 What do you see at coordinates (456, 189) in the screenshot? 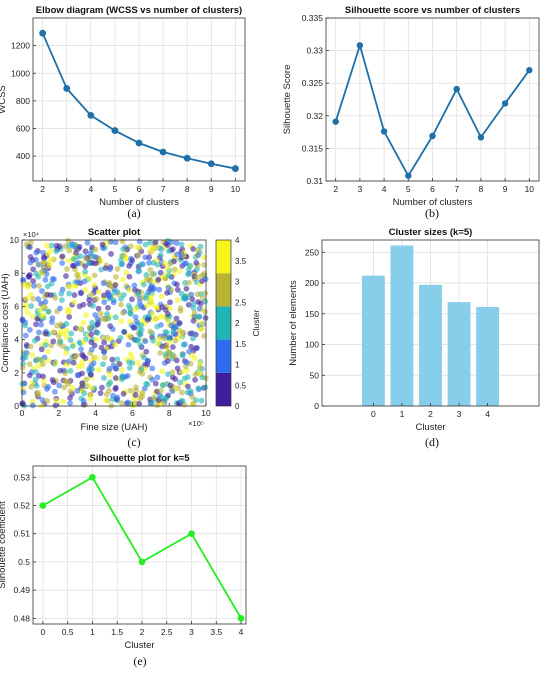
I see `x-tick-label: 7` at bounding box center [456, 189].